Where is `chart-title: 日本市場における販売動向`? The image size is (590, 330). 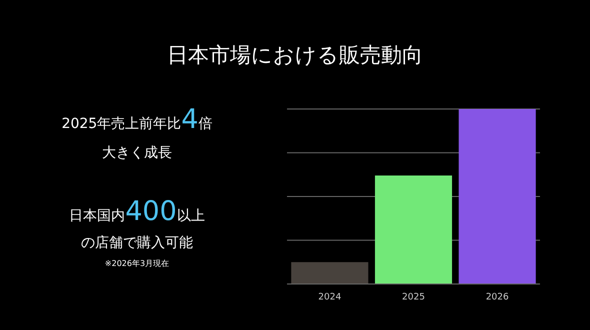
chart-title: 日本市場における販売動向 is located at coordinates (295, 55).